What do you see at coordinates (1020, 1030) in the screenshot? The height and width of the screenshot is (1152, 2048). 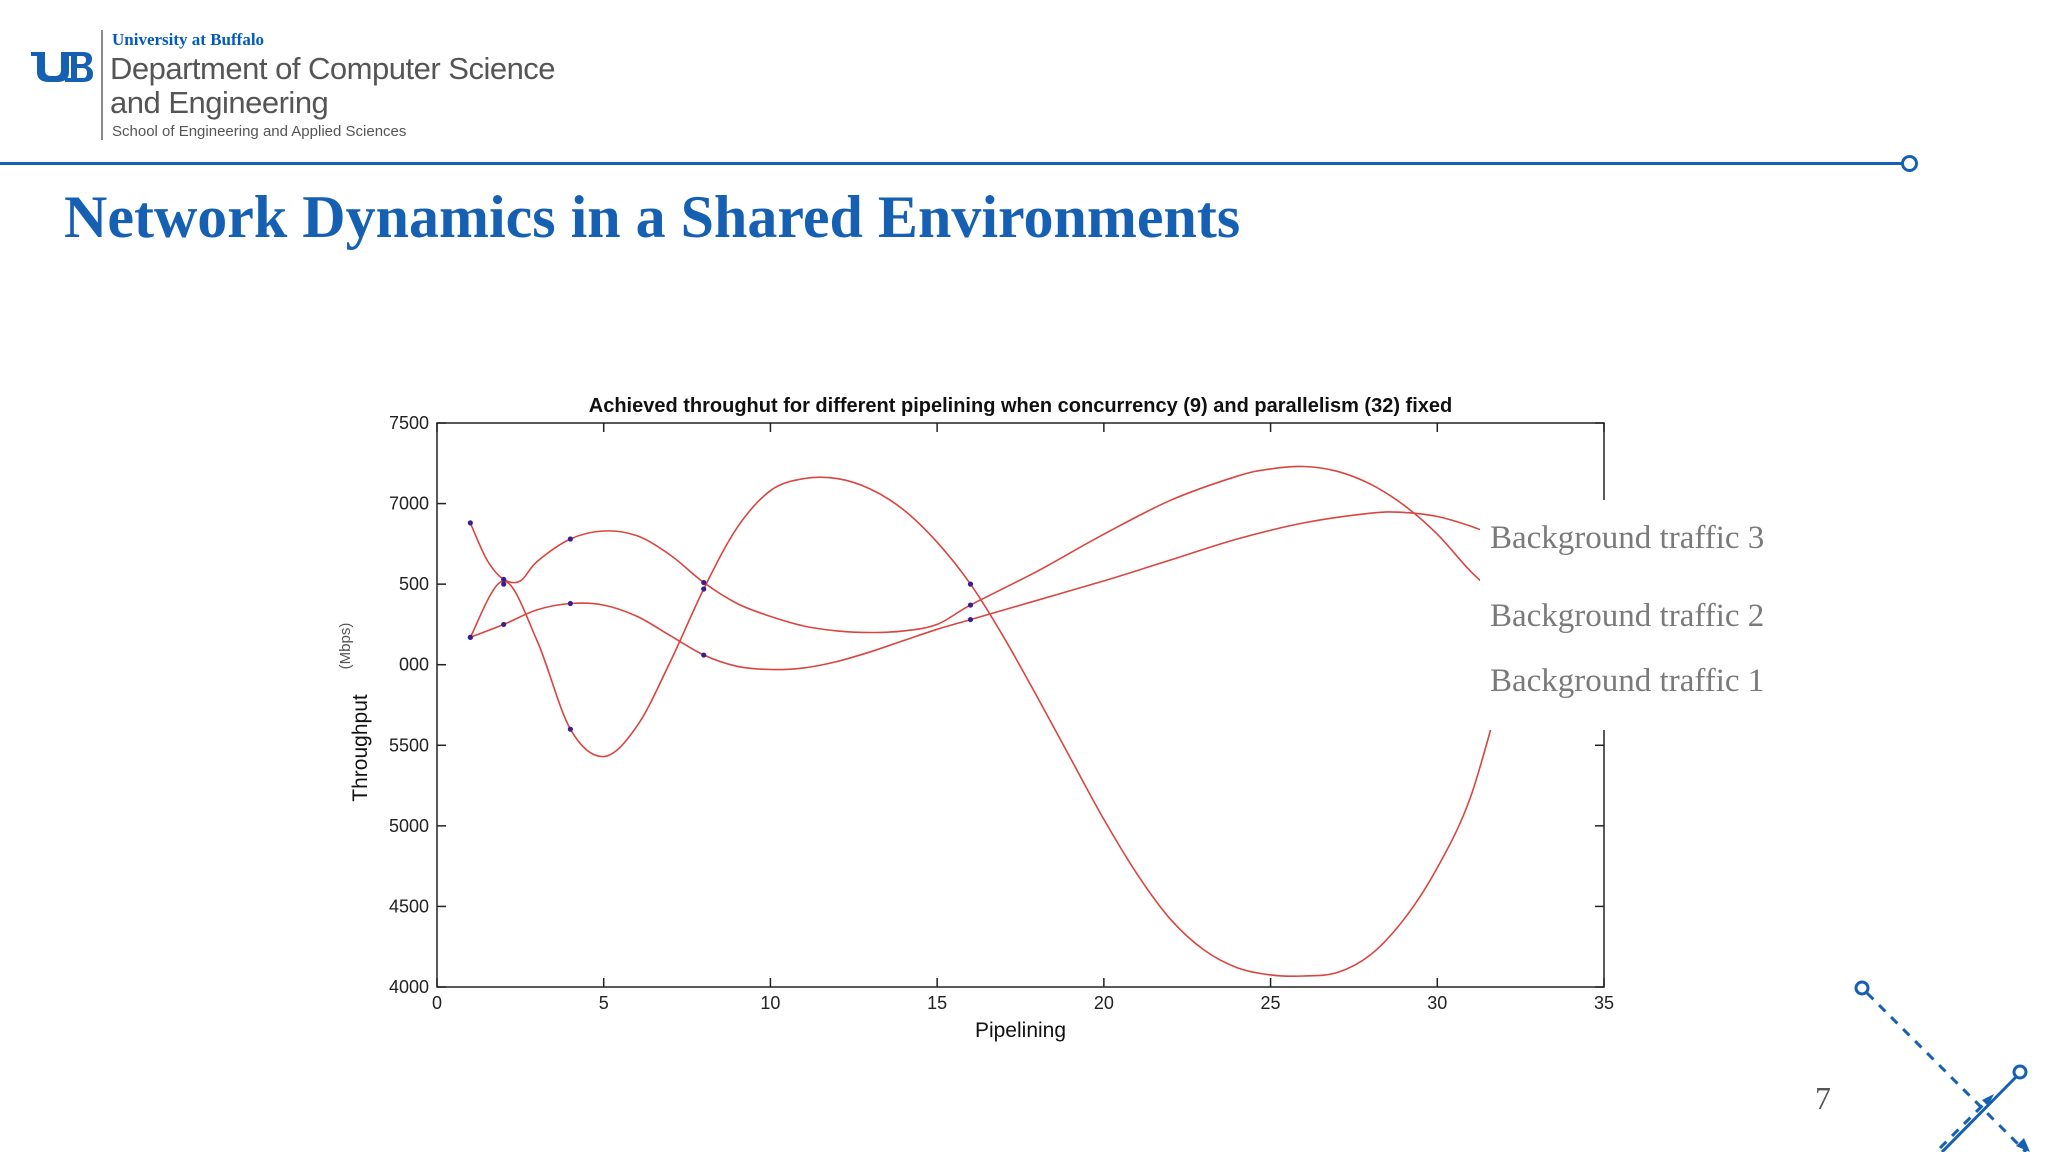 I see `x-axis-label: Pipelining` at bounding box center [1020, 1030].